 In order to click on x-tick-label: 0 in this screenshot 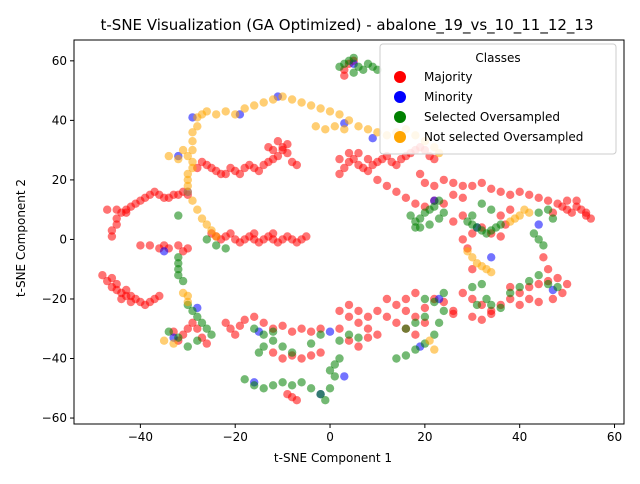, I will do `click(330, 437)`.